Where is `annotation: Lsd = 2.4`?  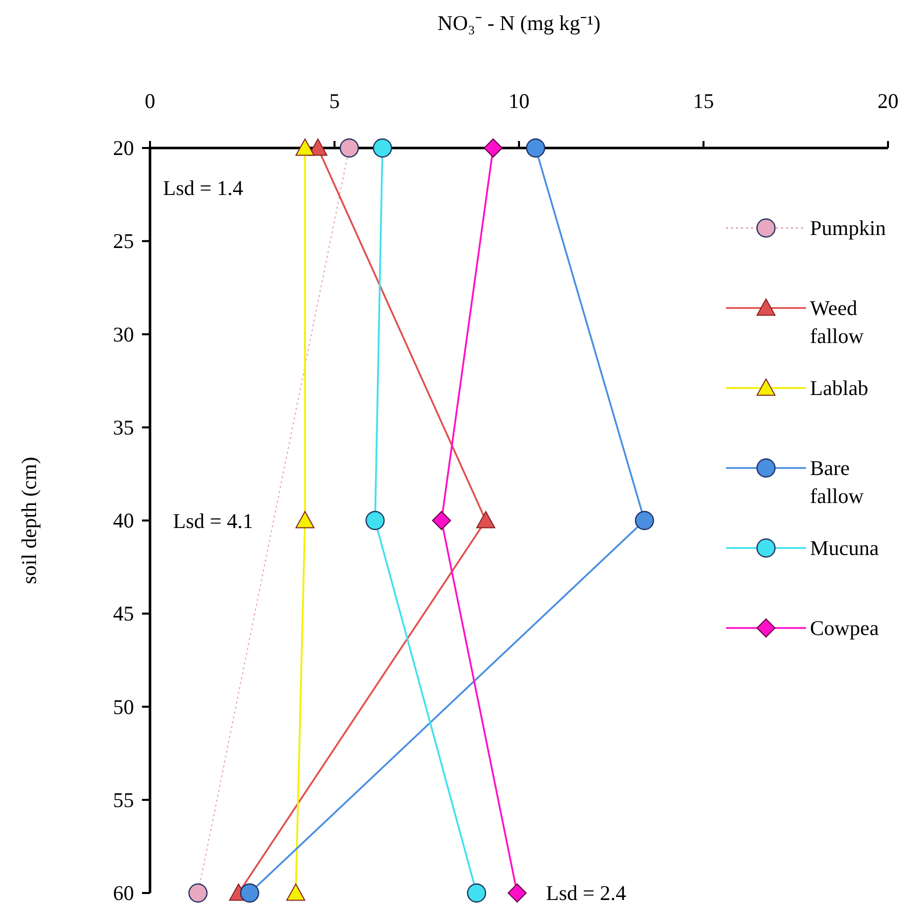 annotation: Lsd = 2.4 is located at coordinates (586, 892).